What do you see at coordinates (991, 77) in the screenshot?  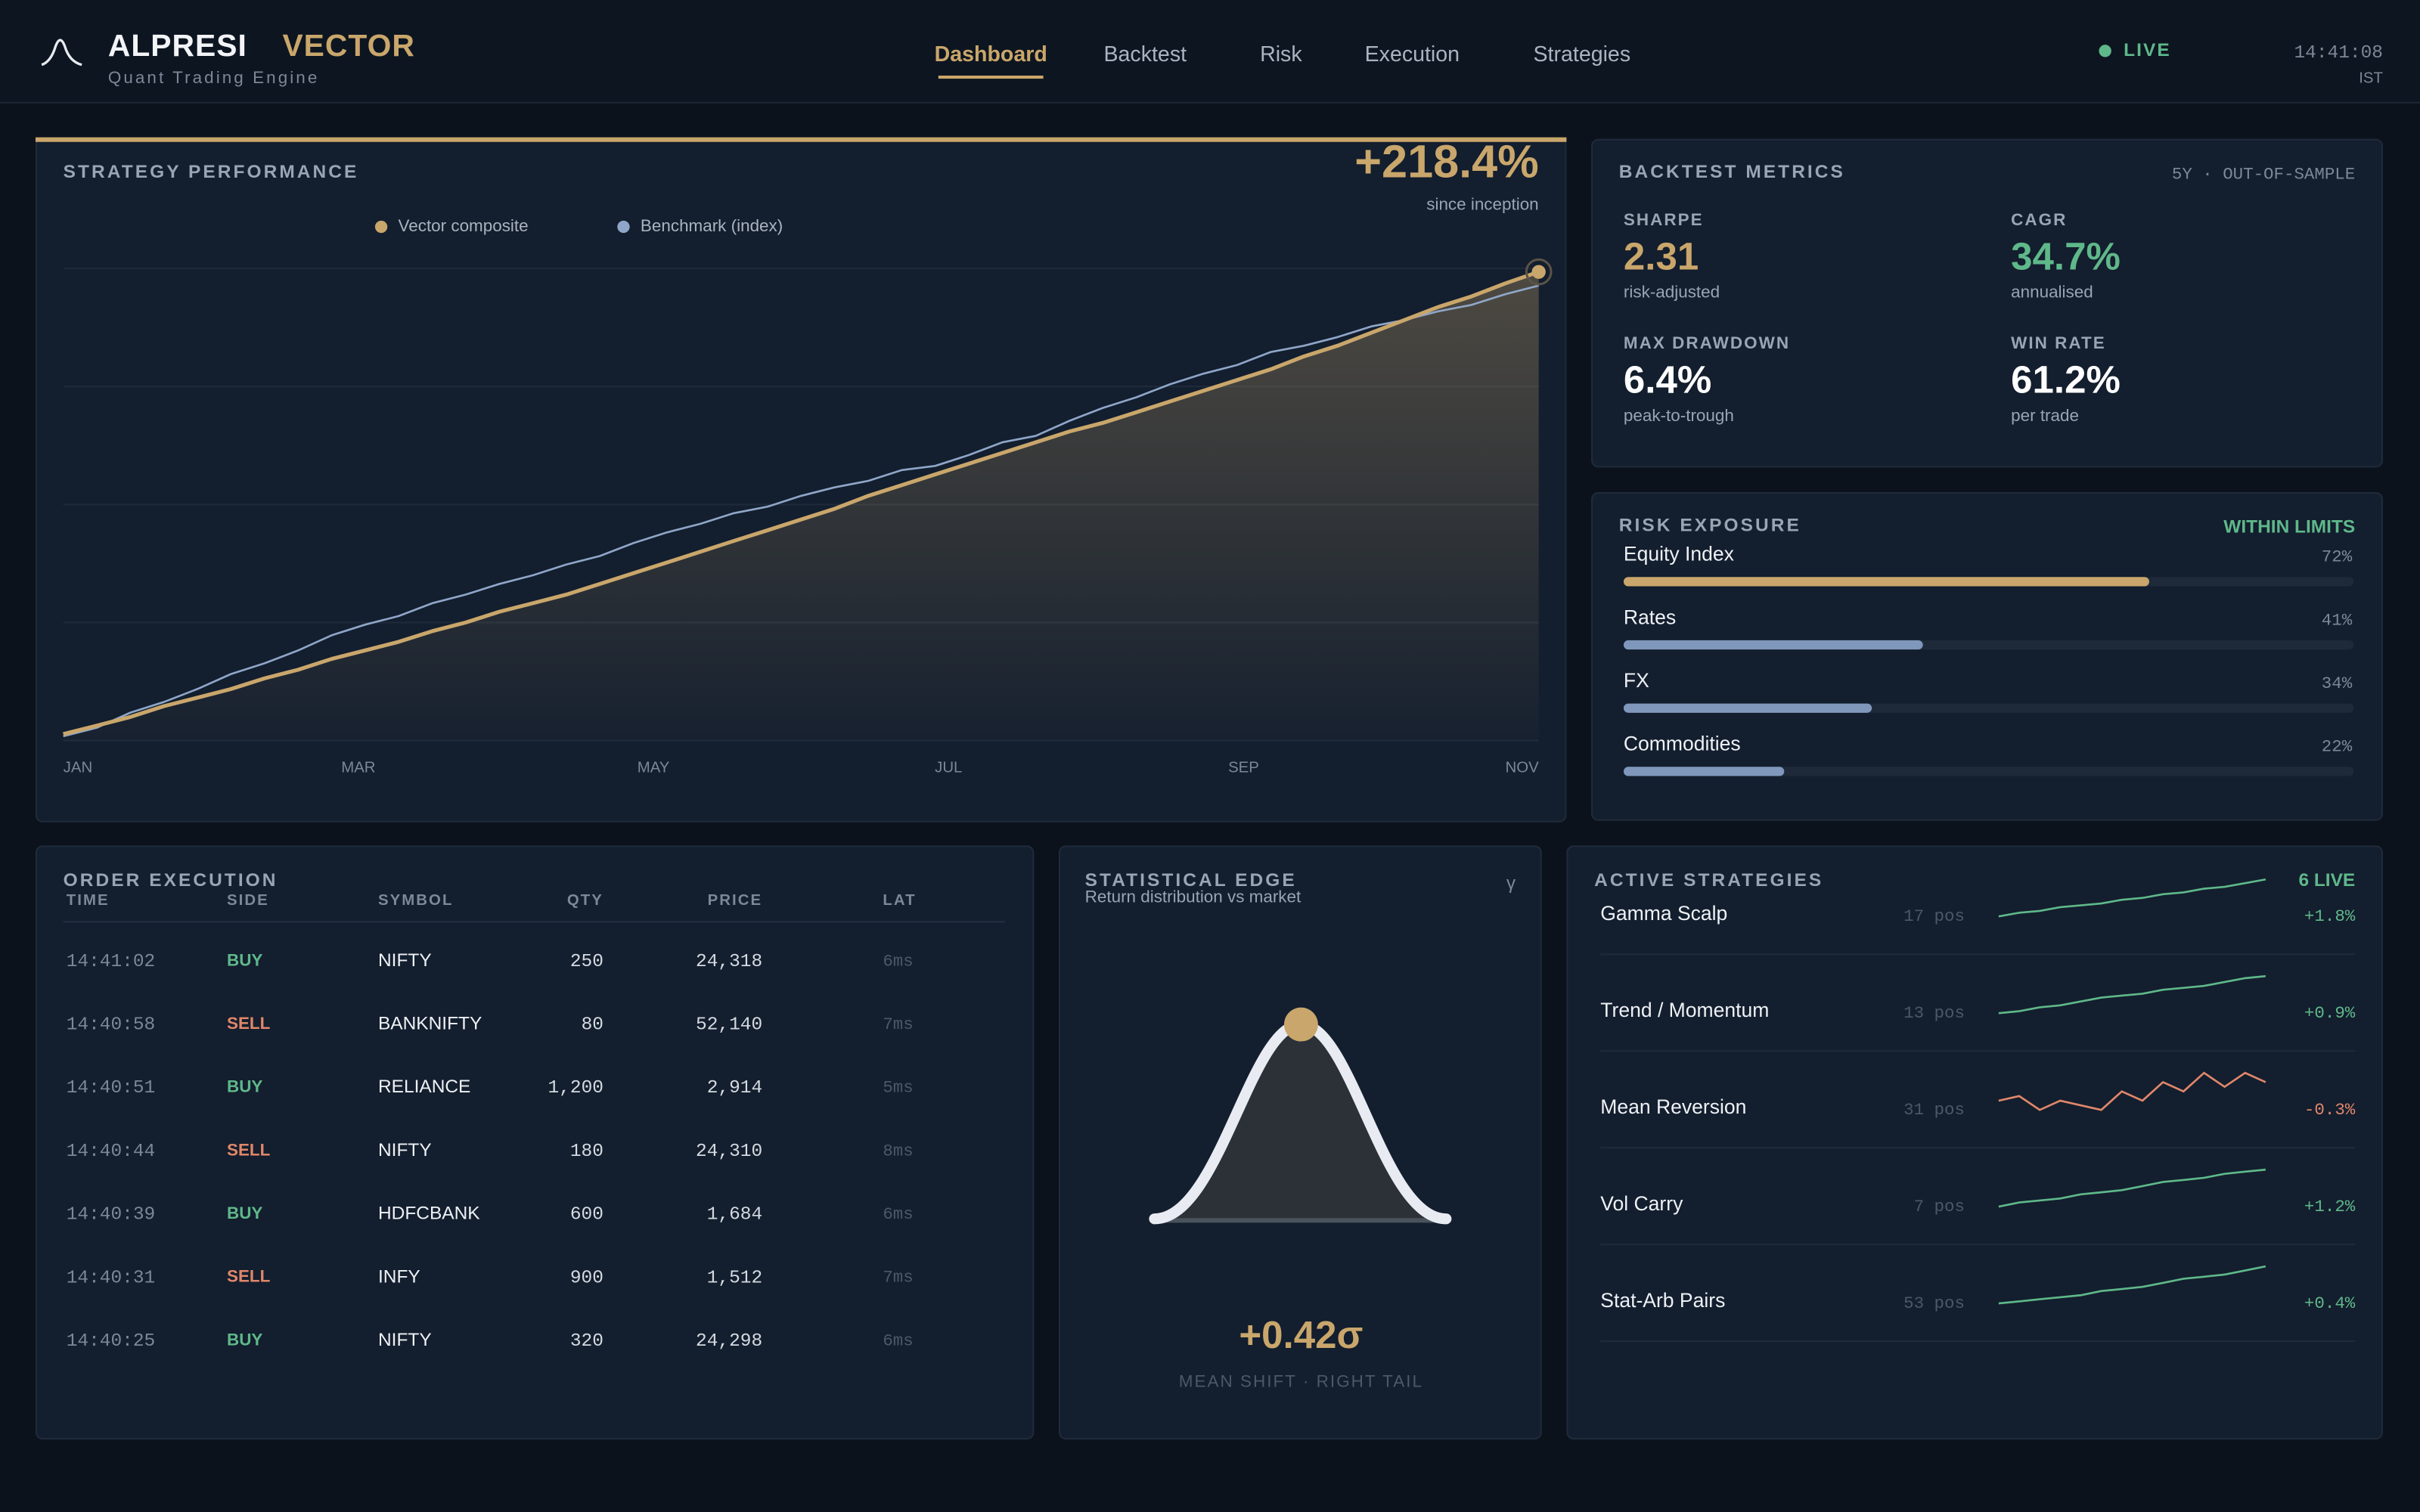 I see `nav-underline` at bounding box center [991, 77].